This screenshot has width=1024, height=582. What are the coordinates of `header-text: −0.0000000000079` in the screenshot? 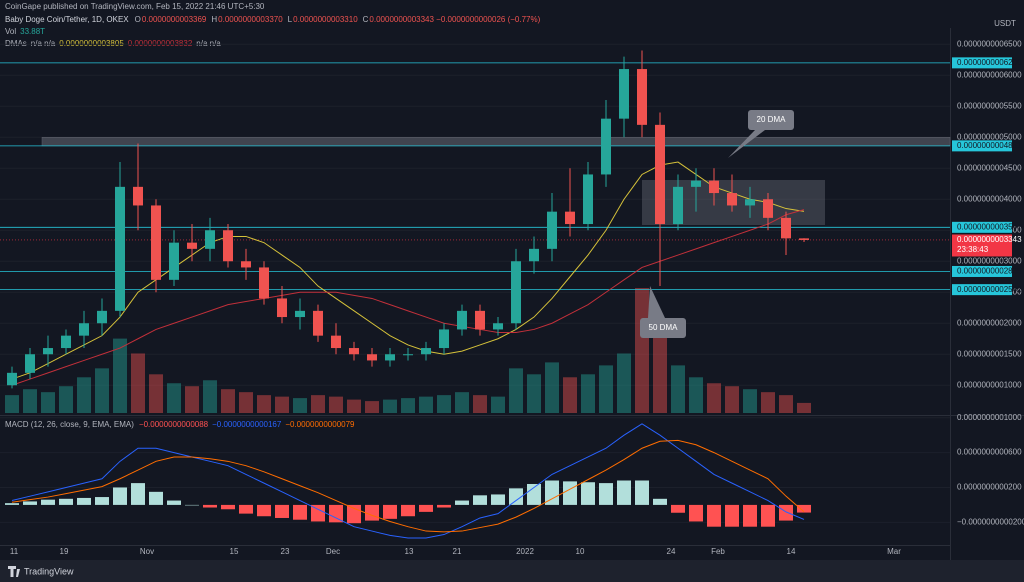 It's located at (320, 424).